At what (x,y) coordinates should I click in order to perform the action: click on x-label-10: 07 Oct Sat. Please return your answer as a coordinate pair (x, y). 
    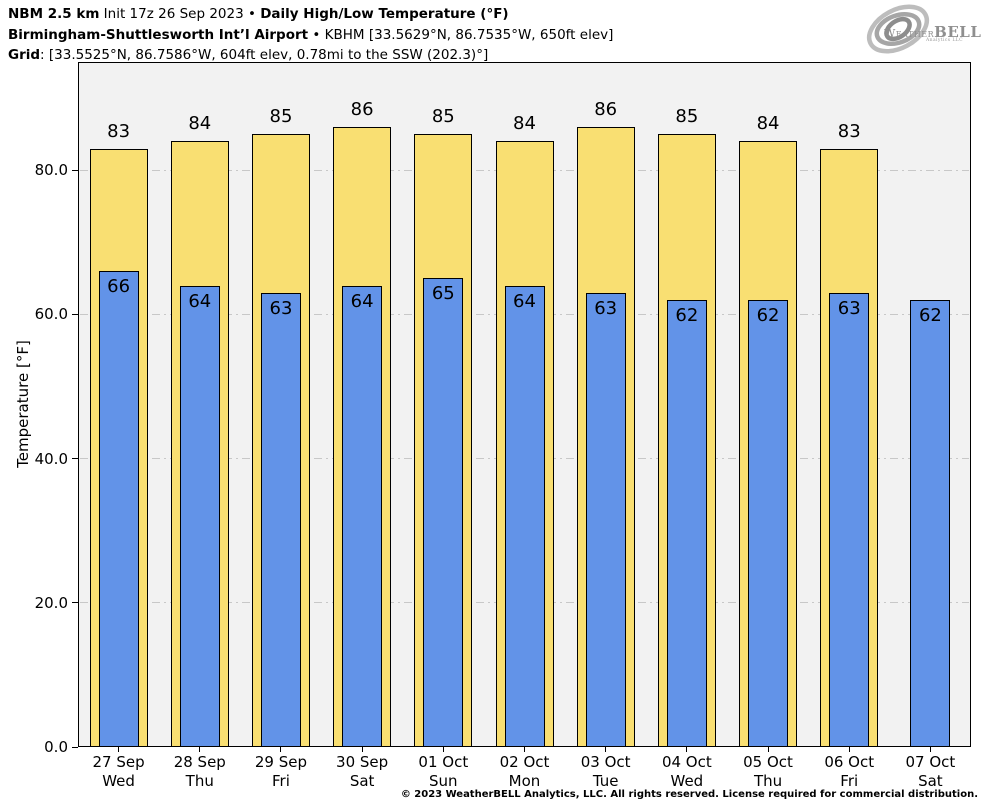
    Looking at the image, I should click on (930, 772).